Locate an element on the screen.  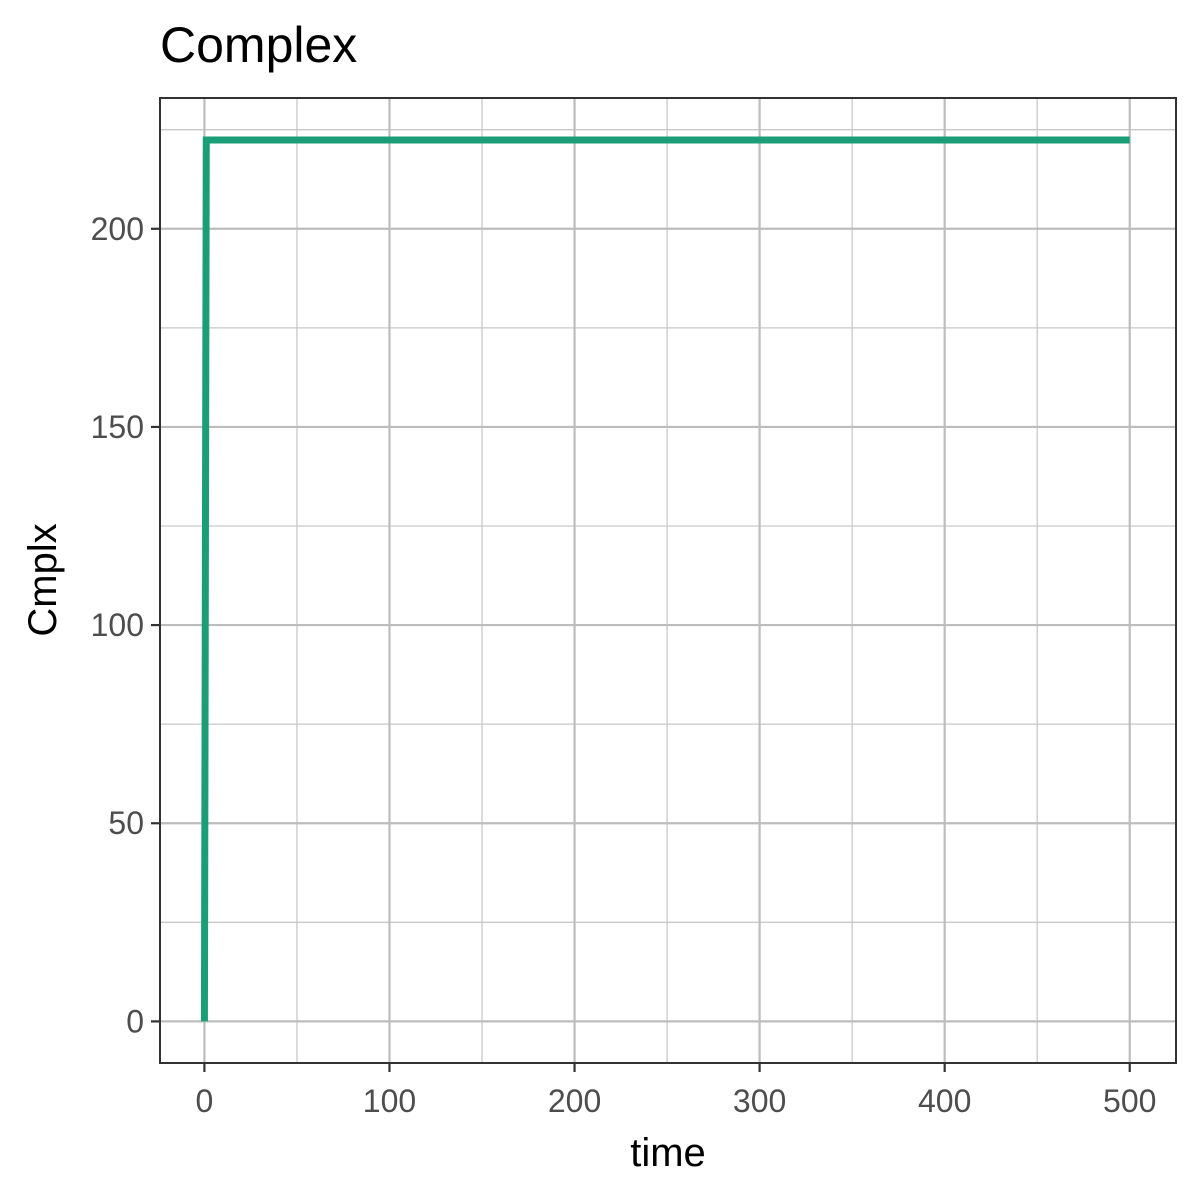
x-tick-label-400: 400 is located at coordinates (944, 1101).